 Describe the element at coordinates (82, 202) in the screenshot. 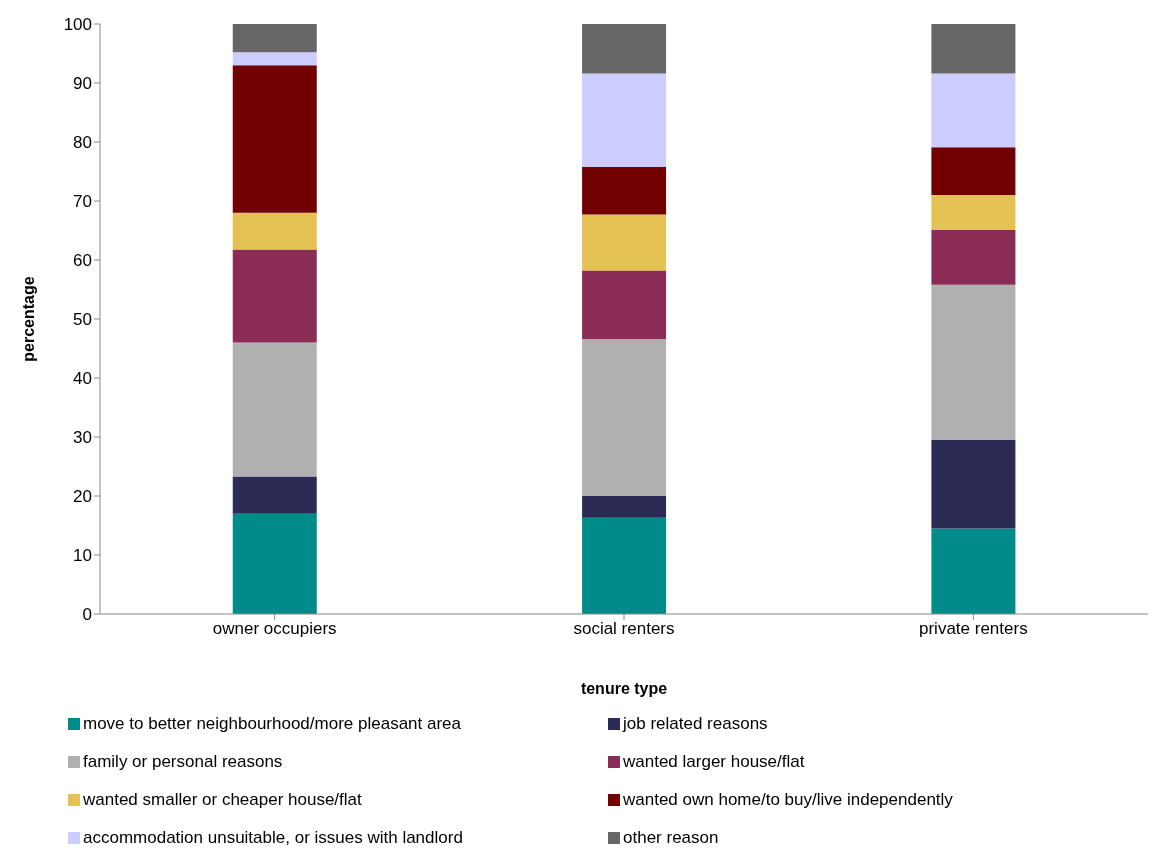

I see `y-tick-label: 70` at that location.